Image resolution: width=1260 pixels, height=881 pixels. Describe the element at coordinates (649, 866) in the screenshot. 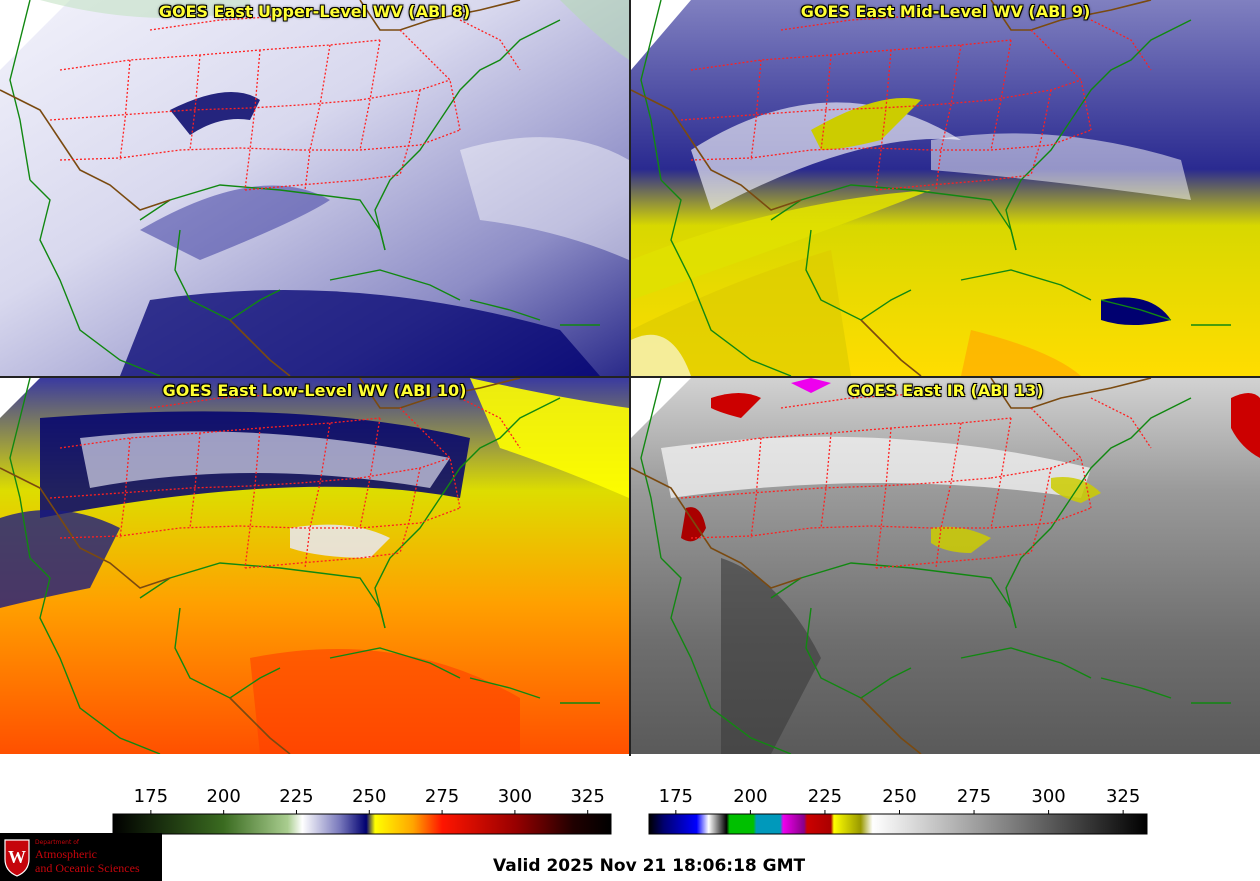

I see `valid-time-label: Valid 2025 Nov 21 18:06:18 GMT` at that location.